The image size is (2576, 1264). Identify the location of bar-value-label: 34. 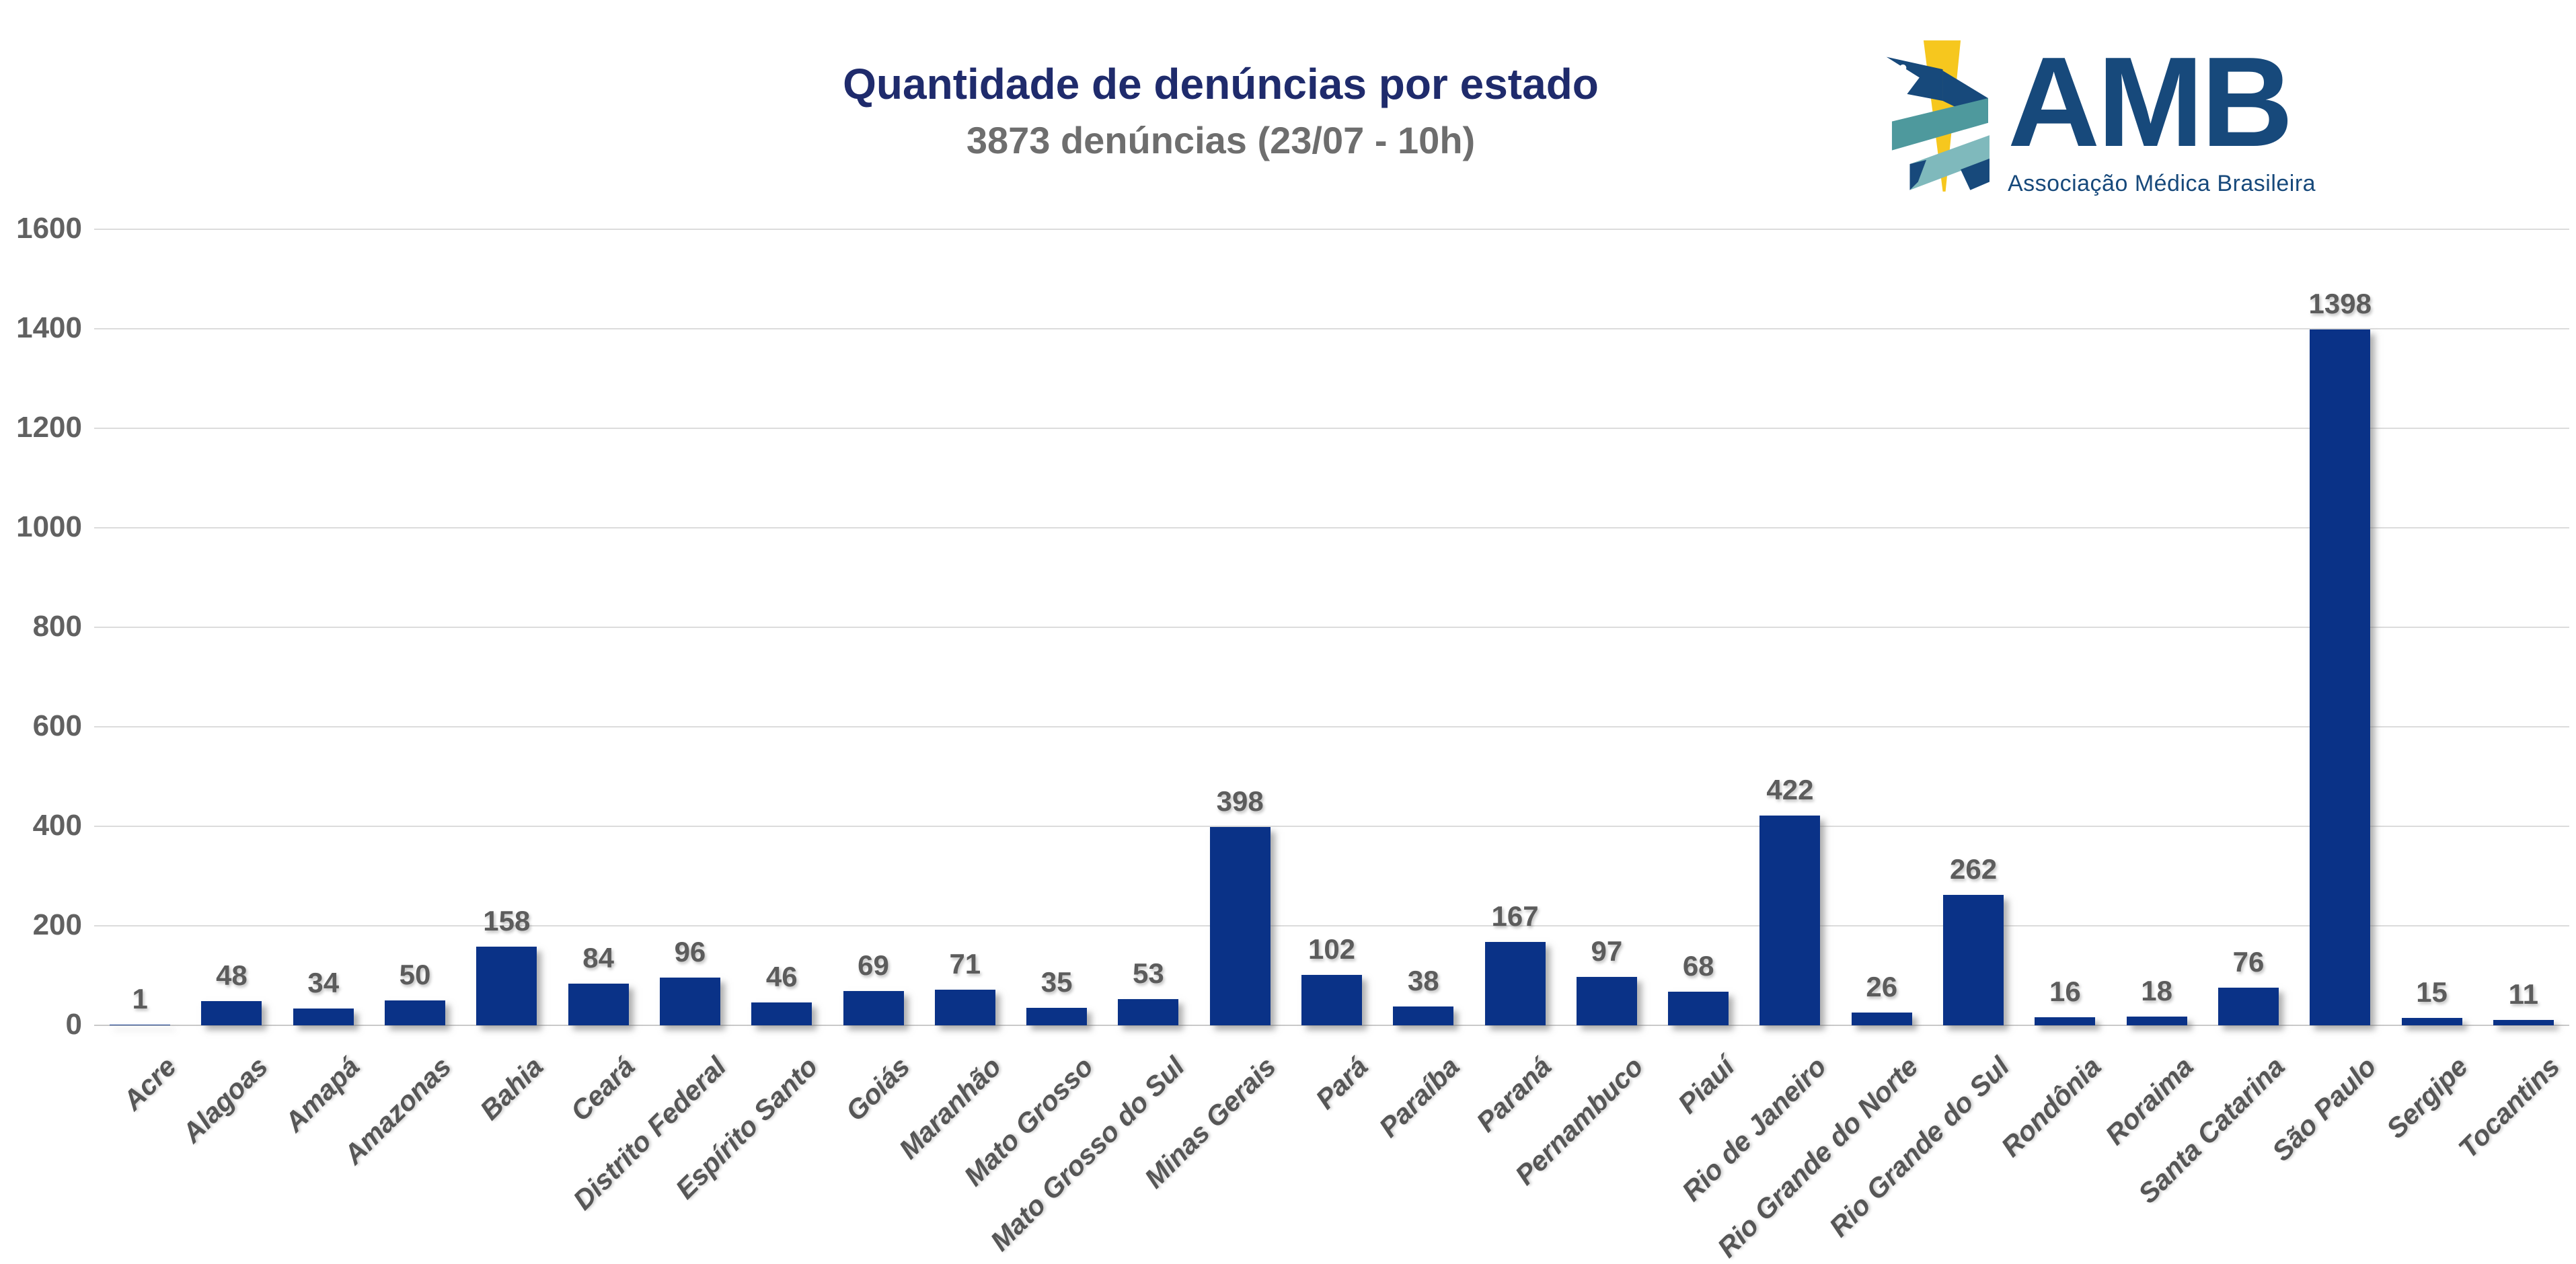
(323, 982).